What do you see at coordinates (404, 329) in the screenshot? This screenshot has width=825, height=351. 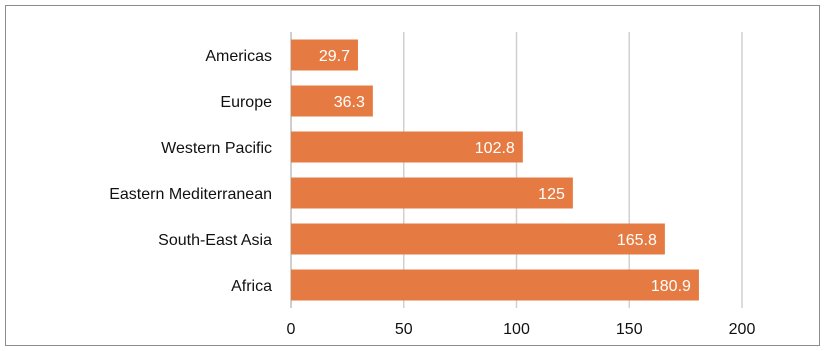 I see `x-tick-label-1: 50` at bounding box center [404, 329].